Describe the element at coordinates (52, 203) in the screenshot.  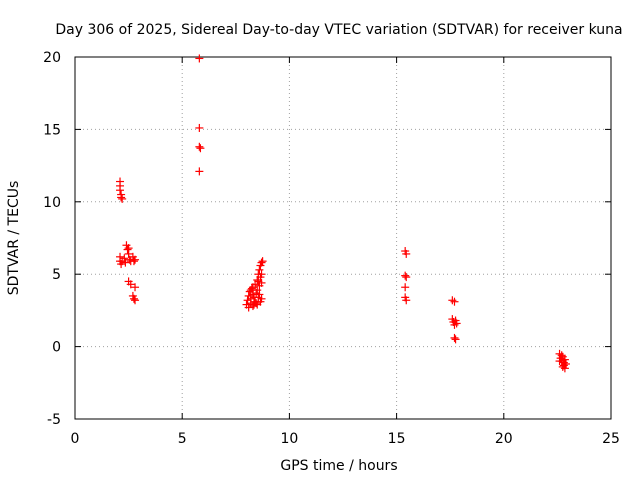
I see `y-tick-label: 10` at that location.